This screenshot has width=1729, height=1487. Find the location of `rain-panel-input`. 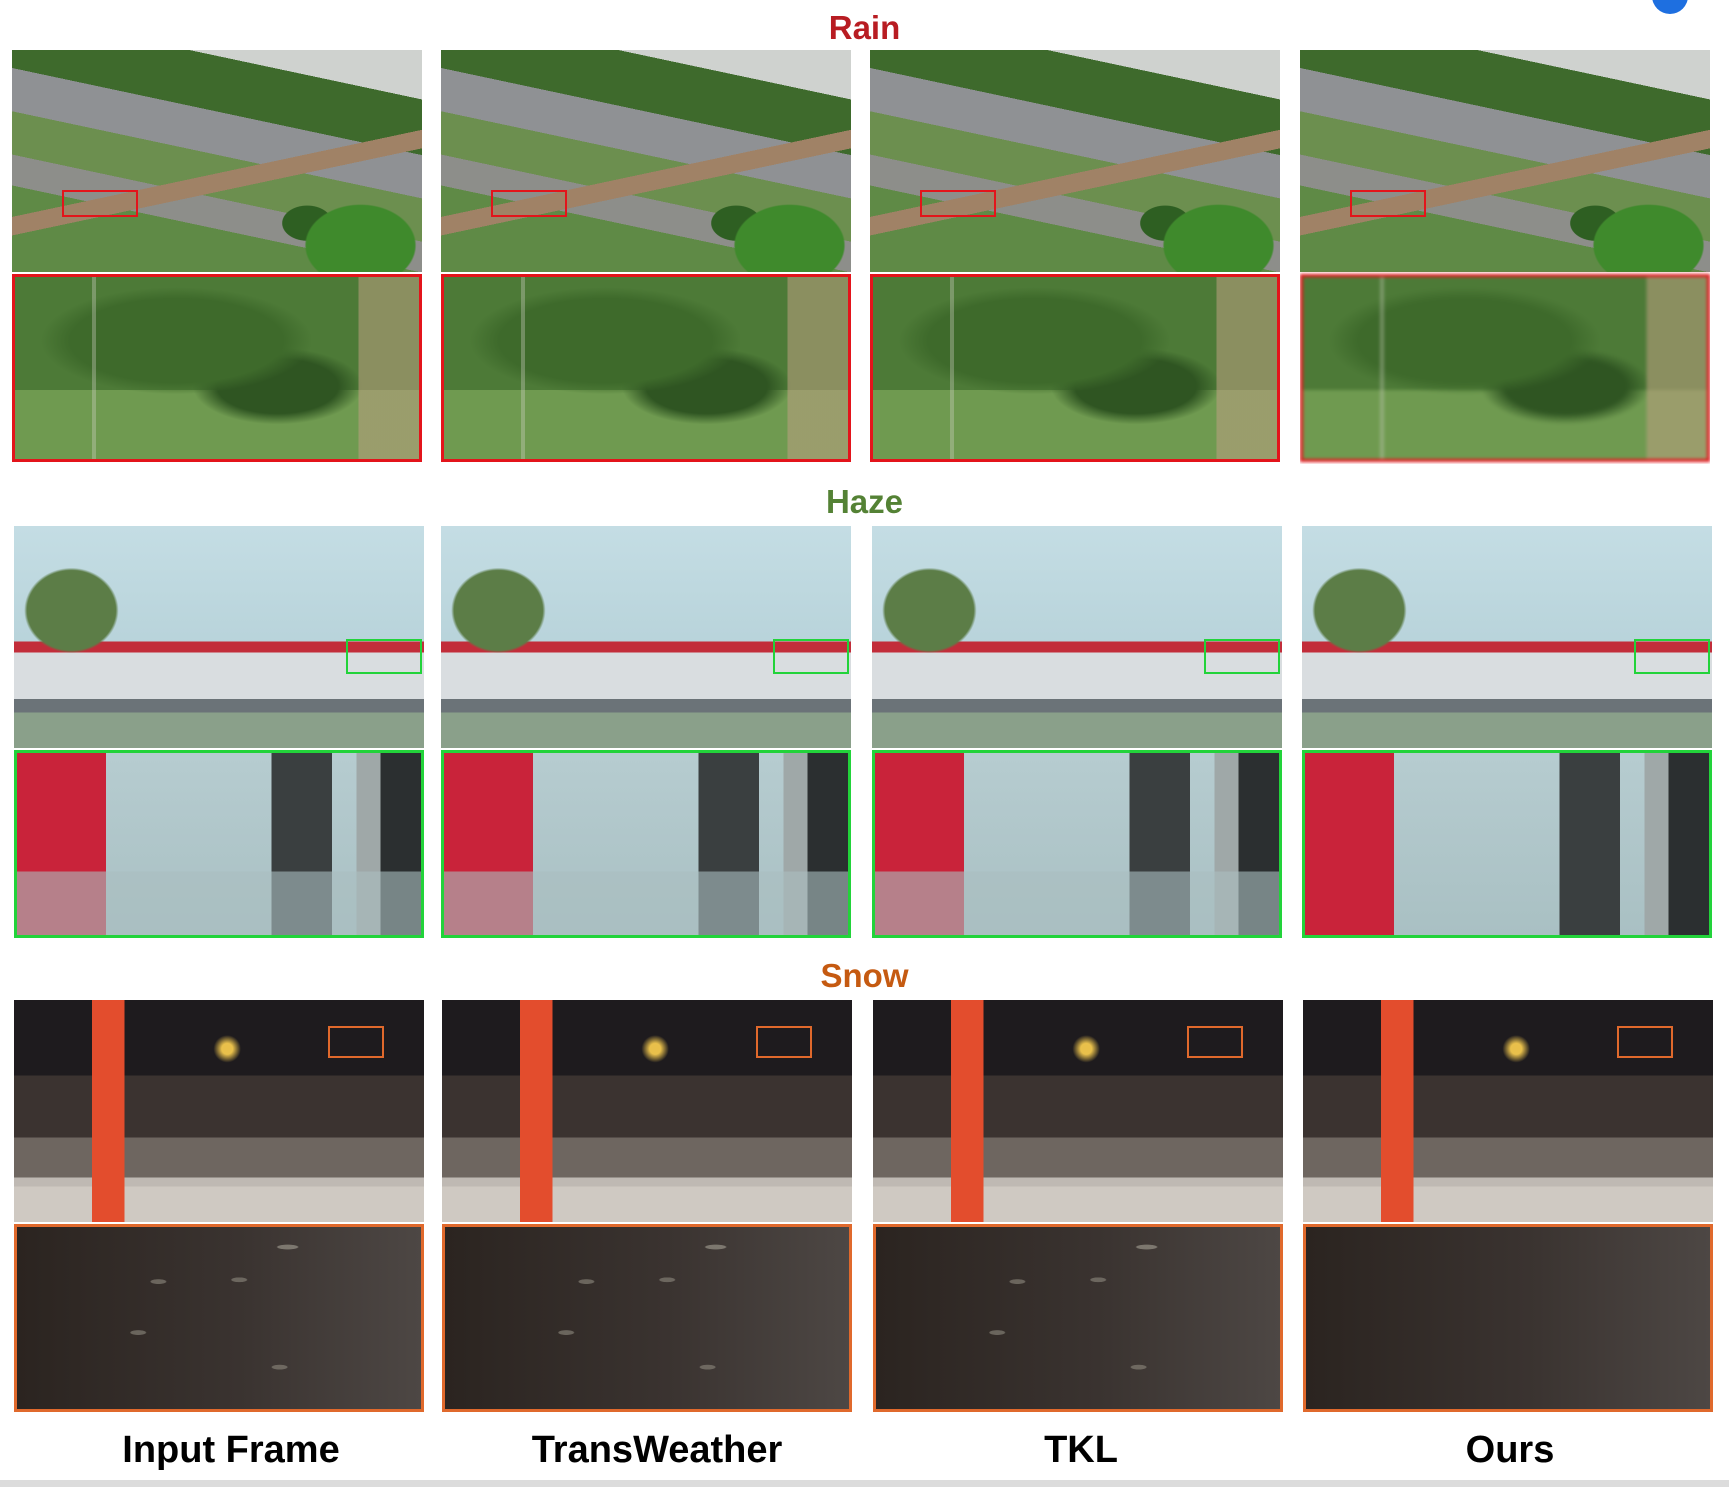

rain-panel-input is located at coordinates (217, 257).